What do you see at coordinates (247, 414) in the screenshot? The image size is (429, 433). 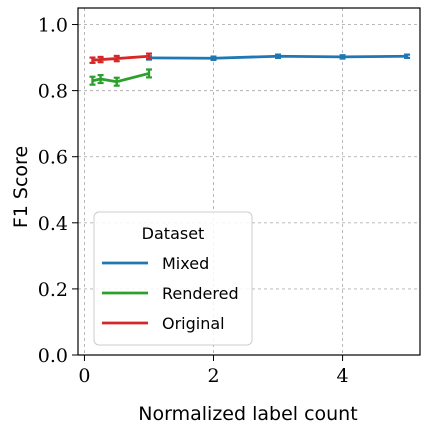 I see `x-axis-label: Normalized label count` at bounding box center [247, 414].